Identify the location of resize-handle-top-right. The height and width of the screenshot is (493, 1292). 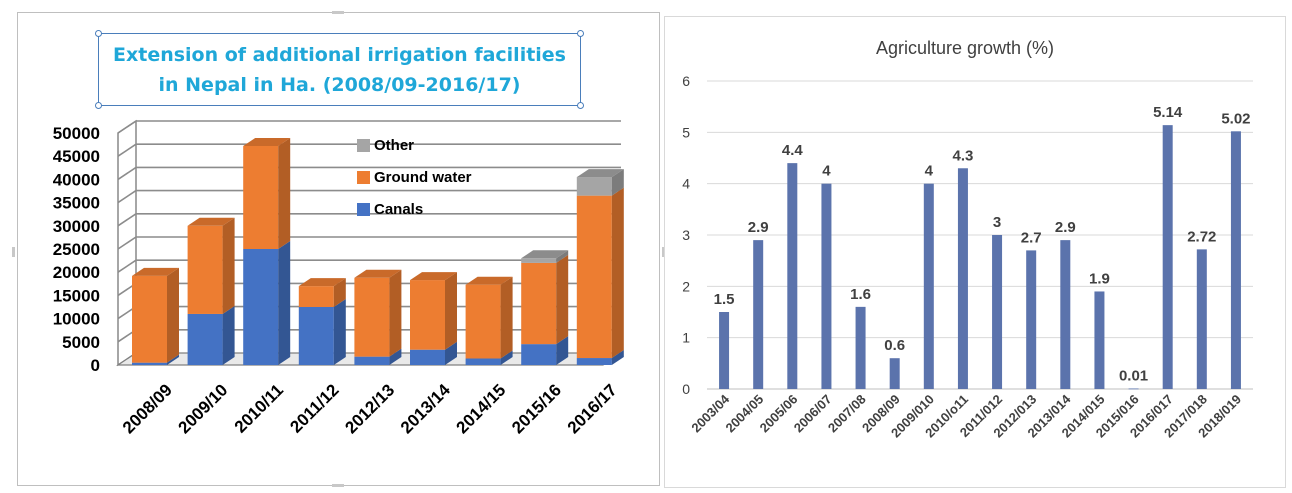
(580, 33).